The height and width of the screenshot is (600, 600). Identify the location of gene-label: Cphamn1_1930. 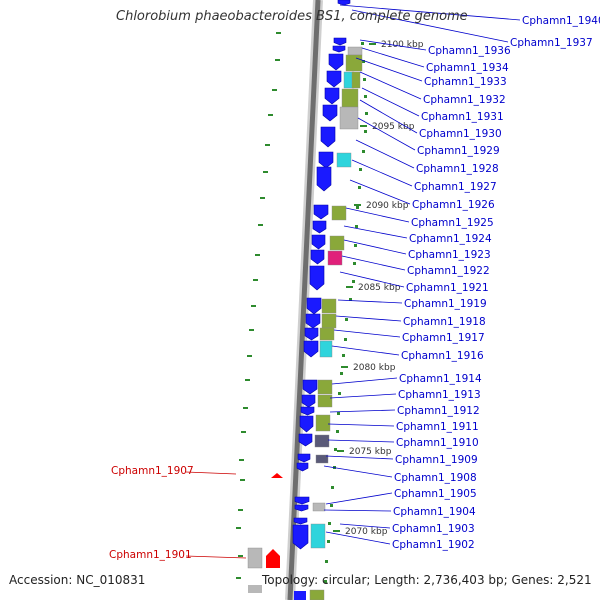
(460, 134).